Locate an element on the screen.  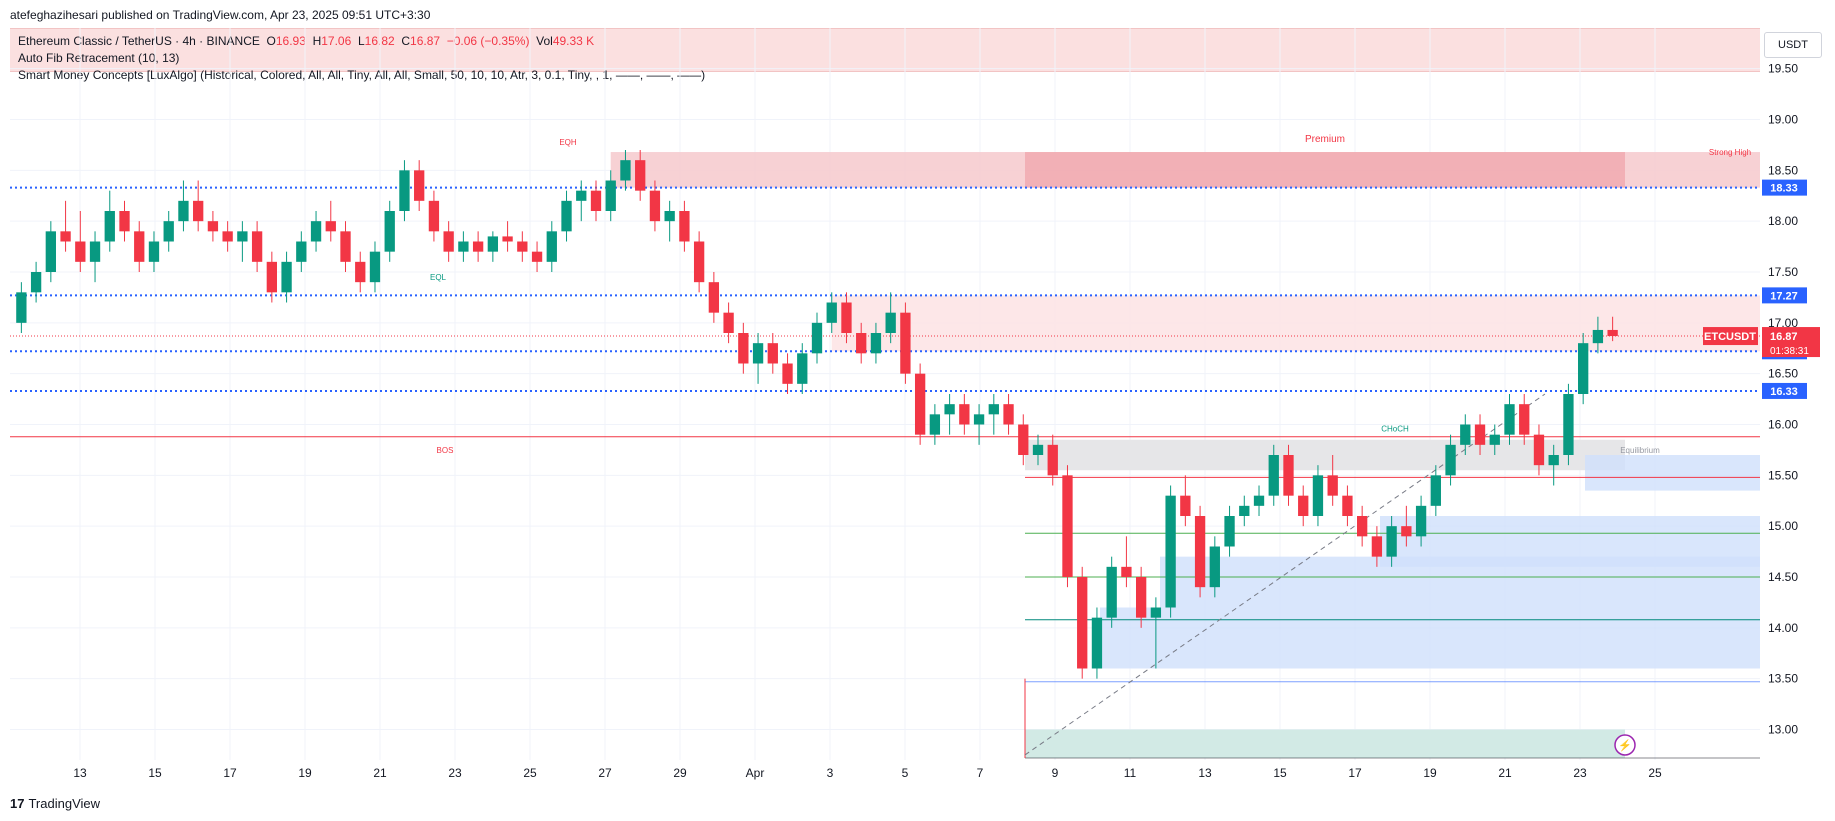
price-tag-label: 18.33 is located at coordinates (1784, 189).